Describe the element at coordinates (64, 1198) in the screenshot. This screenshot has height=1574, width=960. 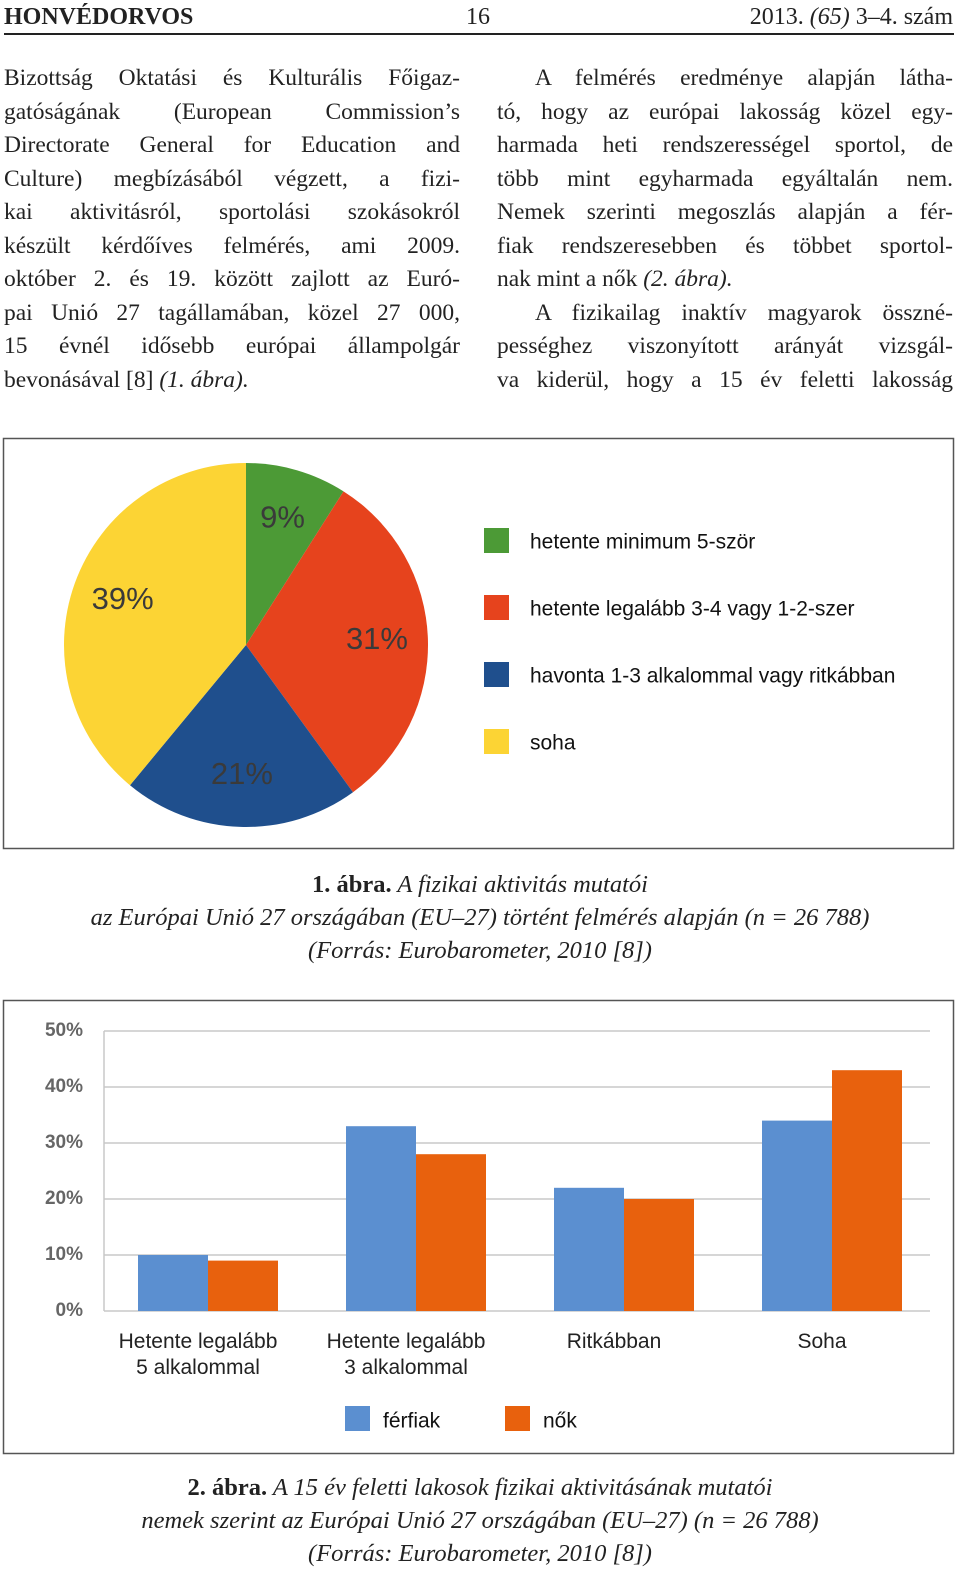
I see `y-tick-label: 20%` at that location.